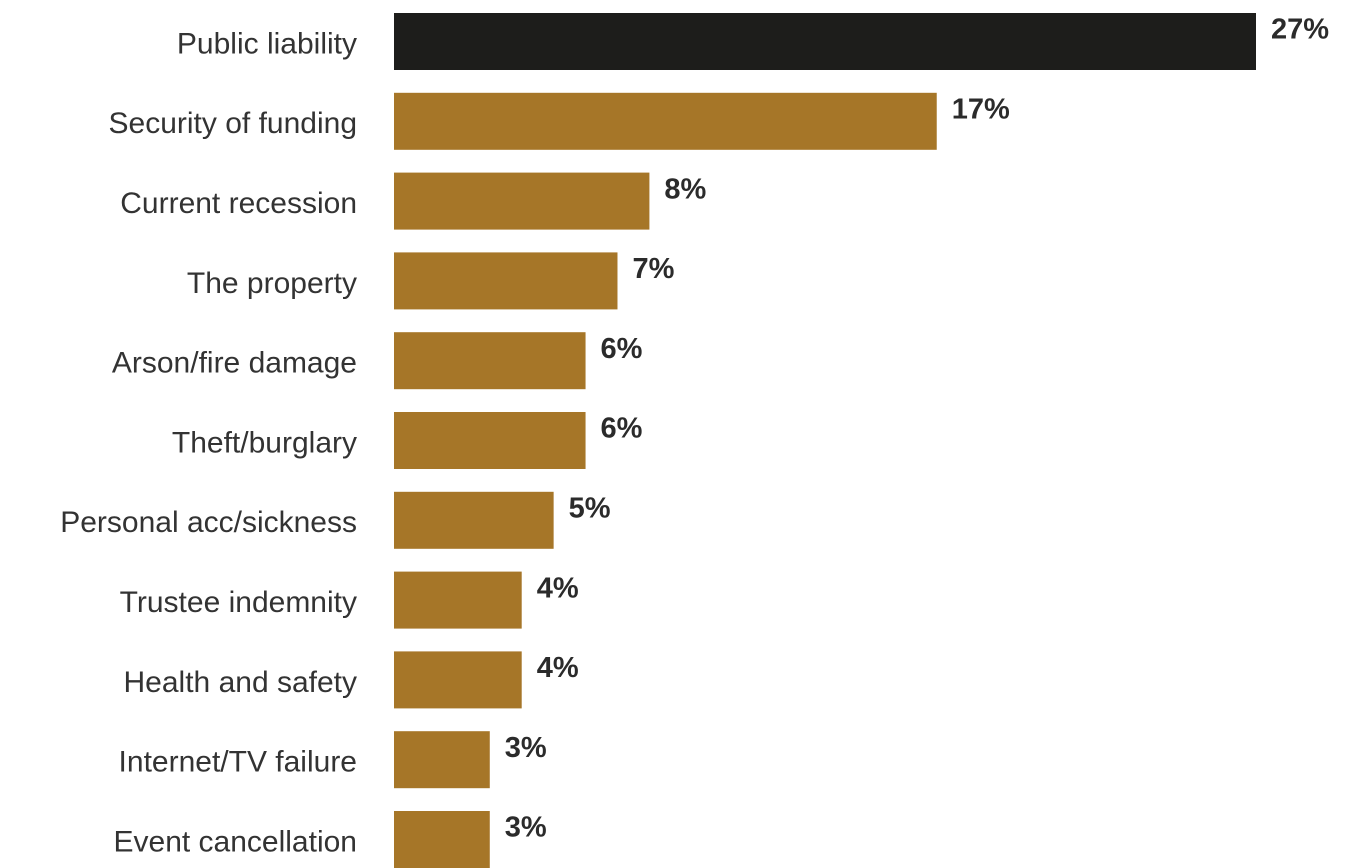  I want to click on value-label: 7%, so click(653, 269).